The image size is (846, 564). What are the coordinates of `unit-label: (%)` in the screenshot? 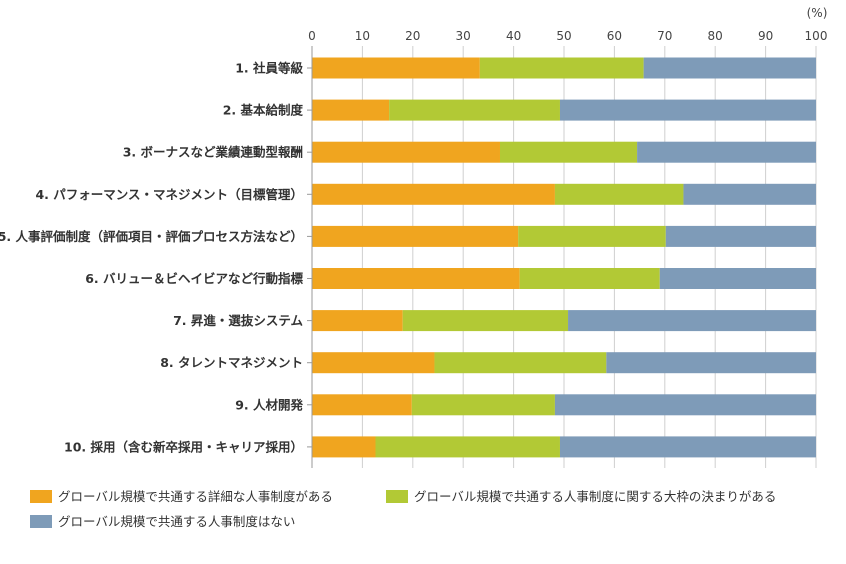 It's located at (817, 13).